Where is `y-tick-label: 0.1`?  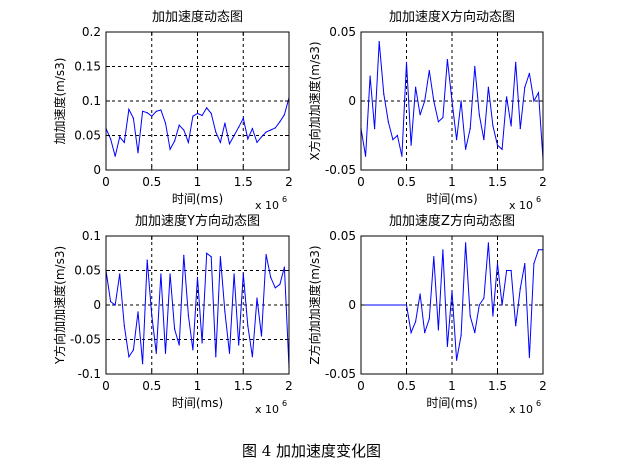 y-tick-label: 0.1 is located at coordinates (91, 236).